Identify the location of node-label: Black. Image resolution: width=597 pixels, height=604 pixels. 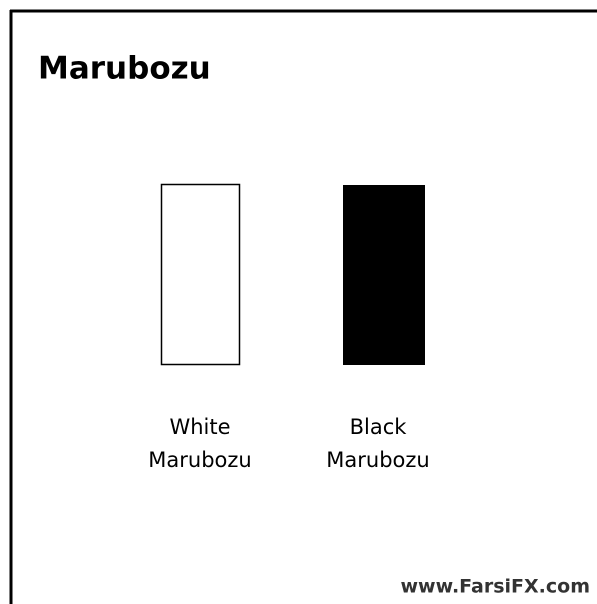
(379, 427).